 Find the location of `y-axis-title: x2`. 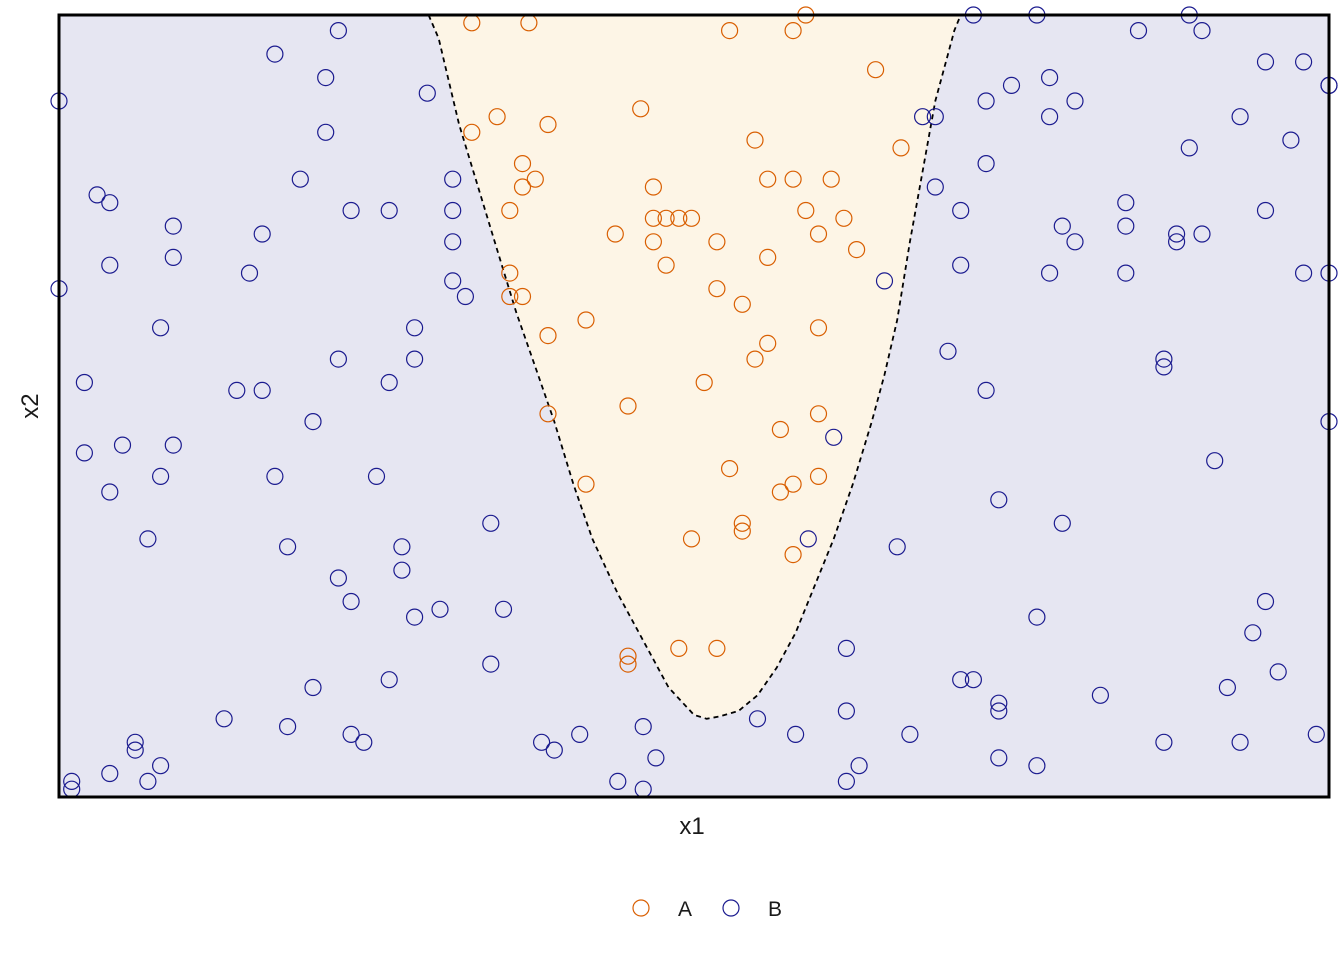

y-axis-title: x2 is located at coordinates (30, 405).